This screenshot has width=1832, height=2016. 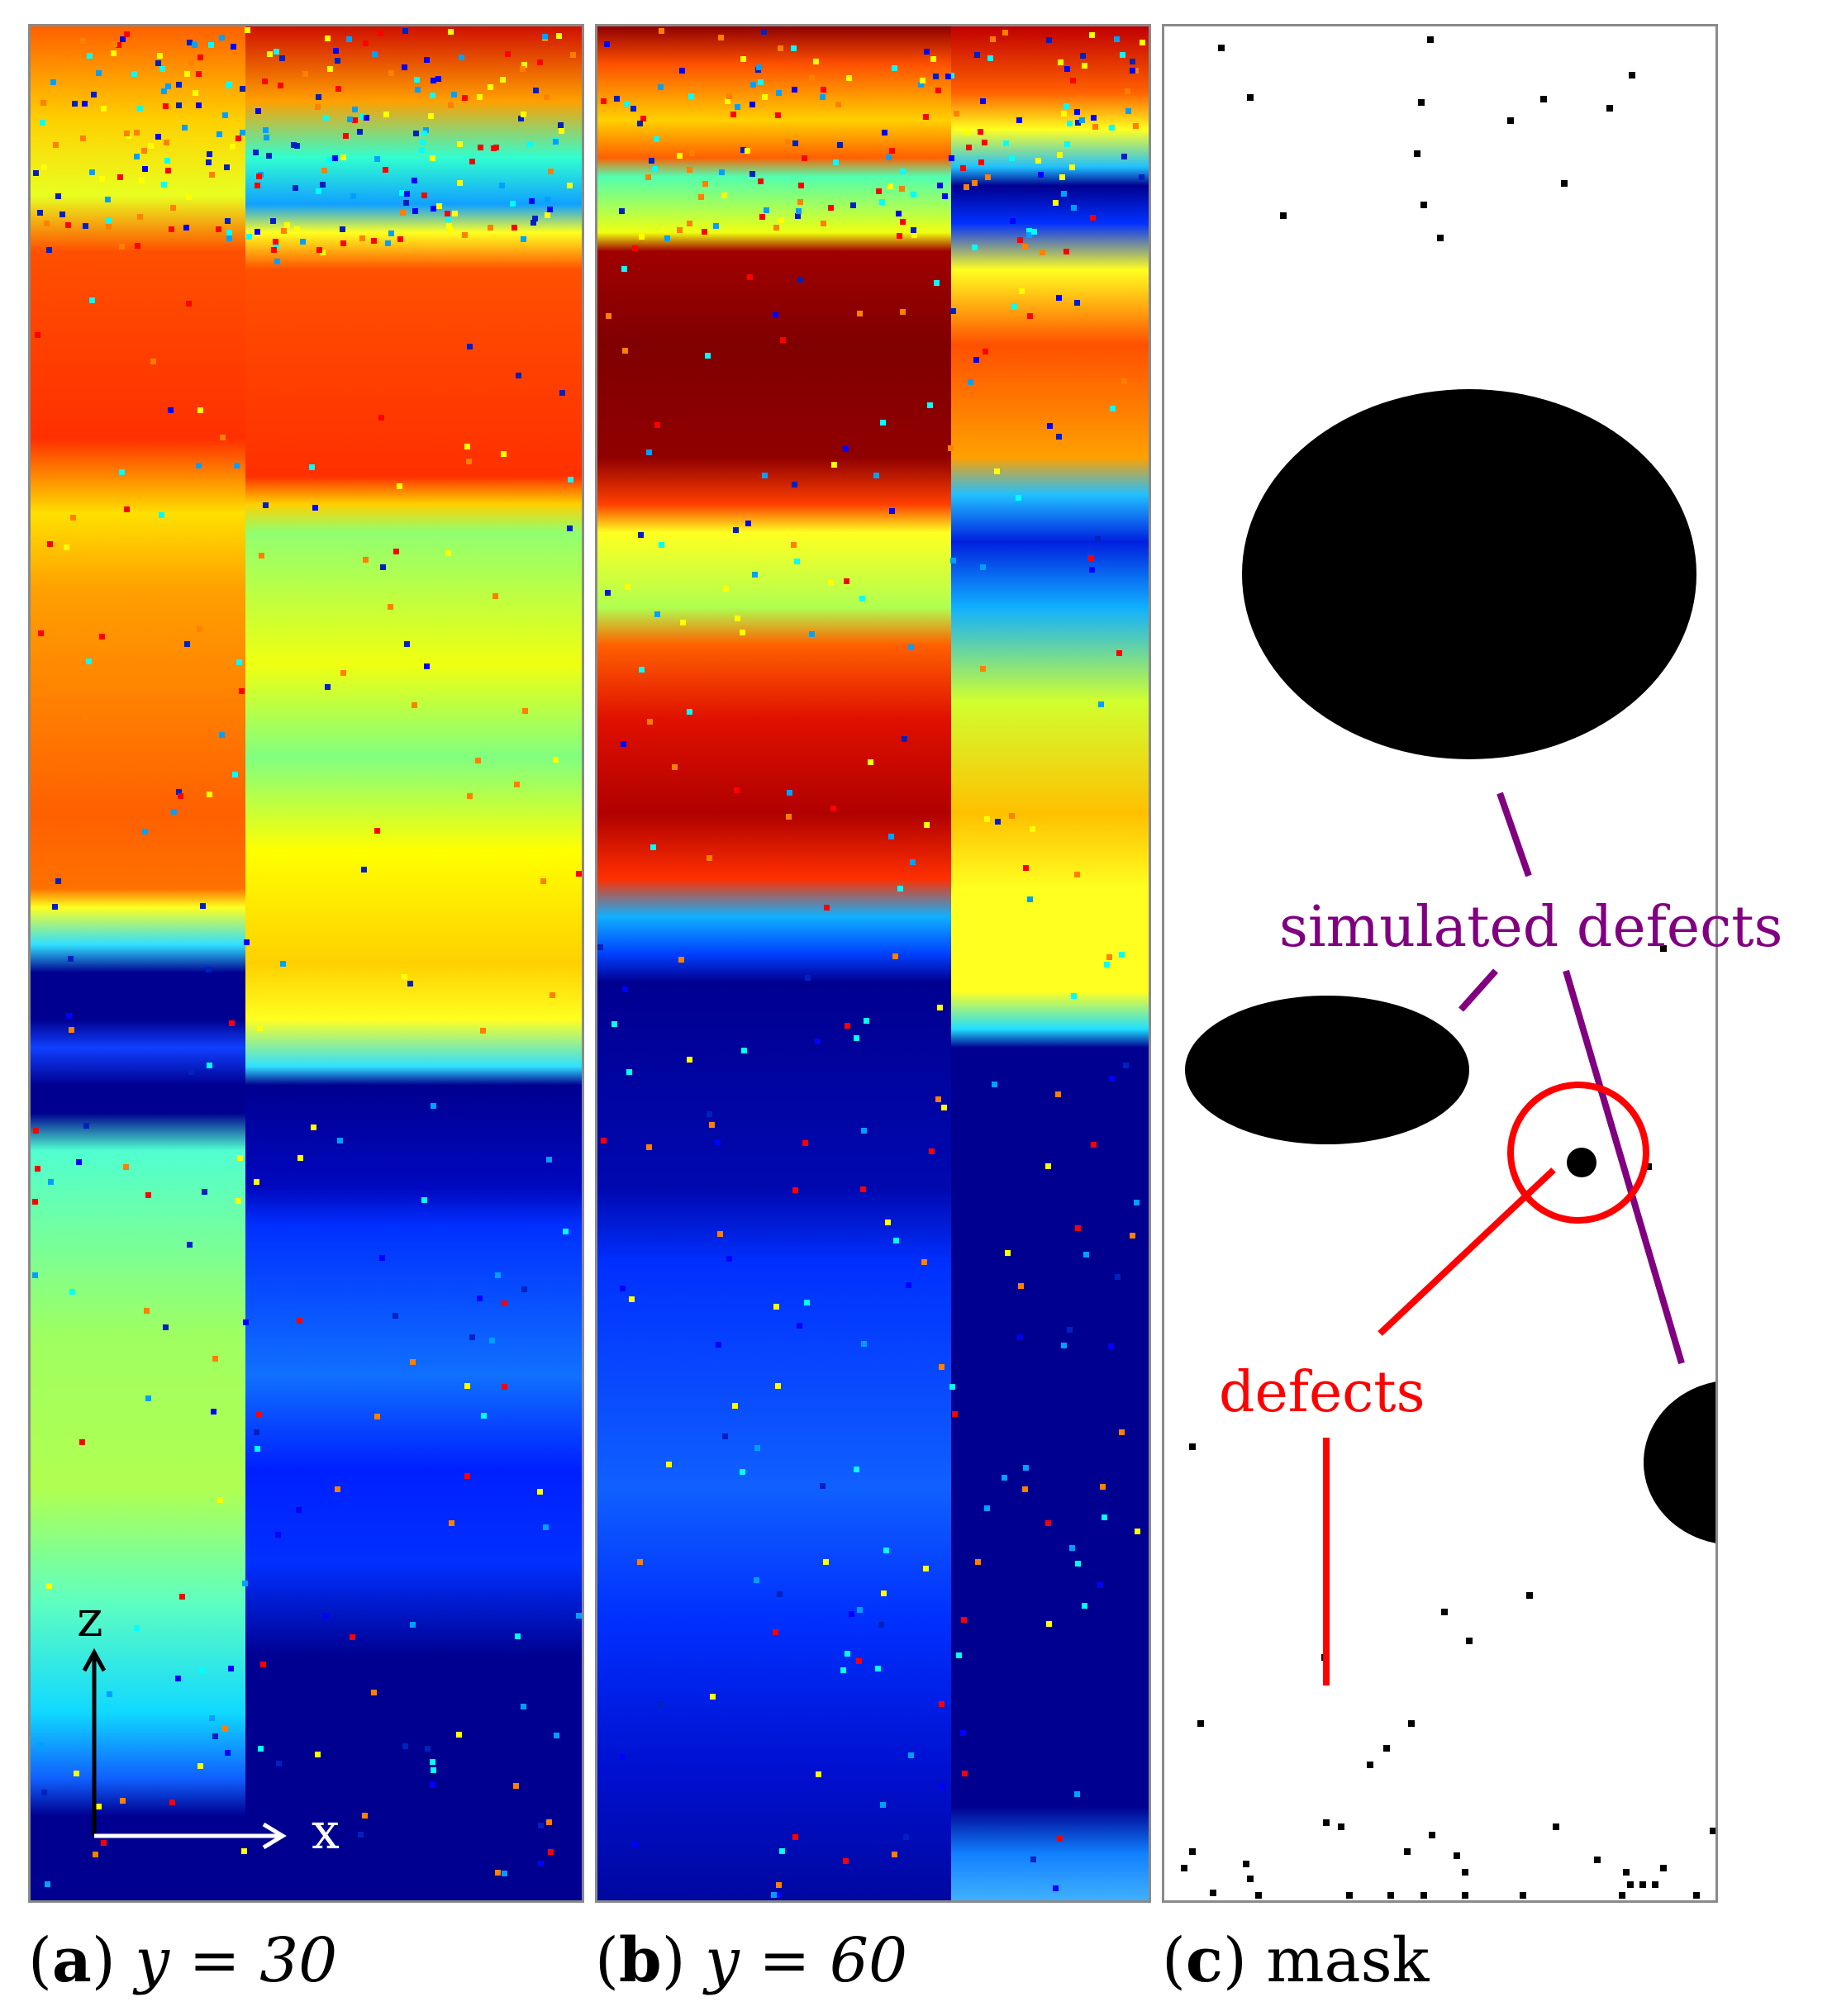 What do you see at coordinates (183, 1960) in the screenshot?
I see `caption-a: (a) y = 30` at bounding box center [183, 1960].